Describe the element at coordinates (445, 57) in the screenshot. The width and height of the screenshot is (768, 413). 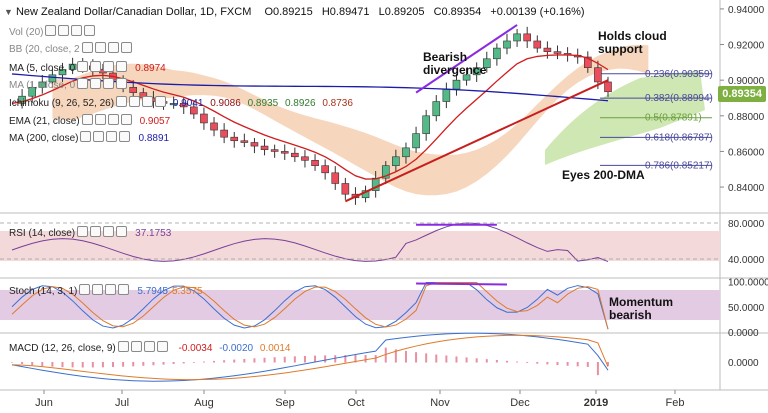
I see `annotation-line-1: Bearish` at that location.